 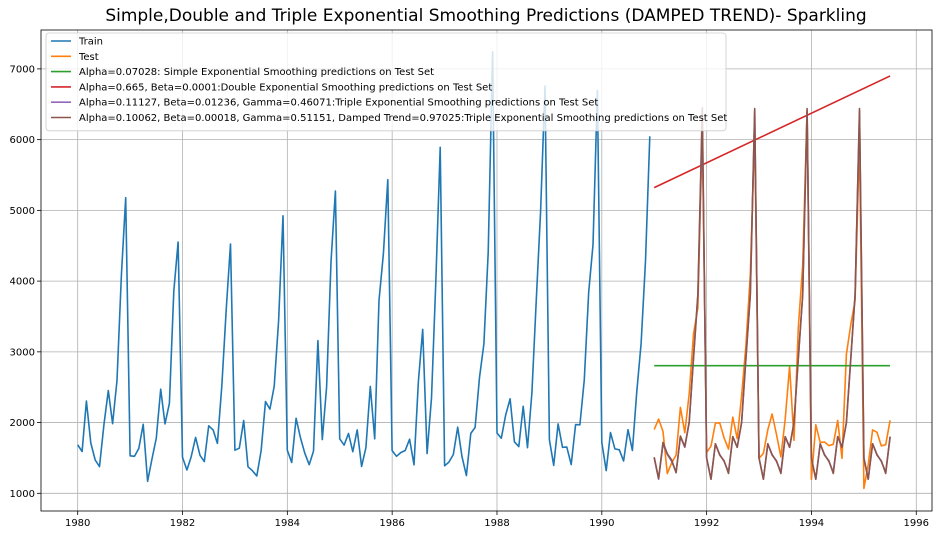 What do you see at coordinates (22, 211) in the screenshot?
I see `y-tick-label: 5000` at bounding box center [22, 211].